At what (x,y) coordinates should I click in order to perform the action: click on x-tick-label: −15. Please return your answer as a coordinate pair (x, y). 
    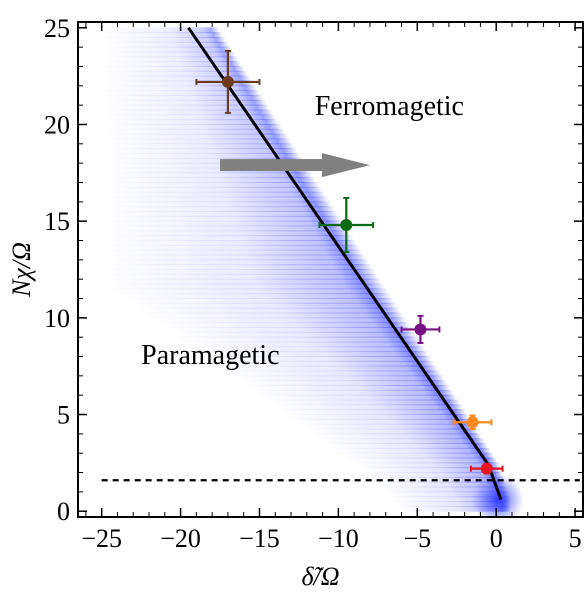
    Looking at the image, I should click on (259, 538).